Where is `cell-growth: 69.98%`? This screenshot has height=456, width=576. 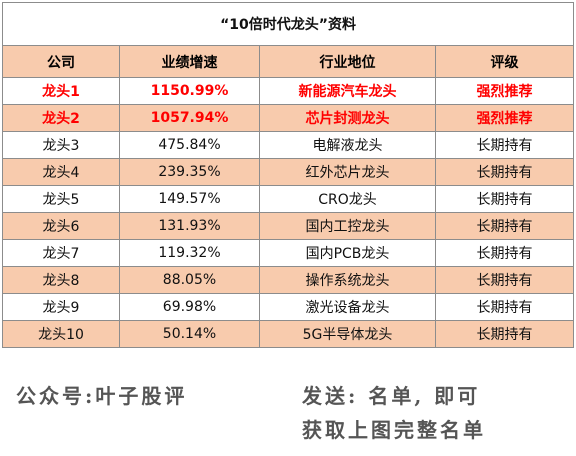
cell-growth: 69.98% is located at coordinates (189, 307).